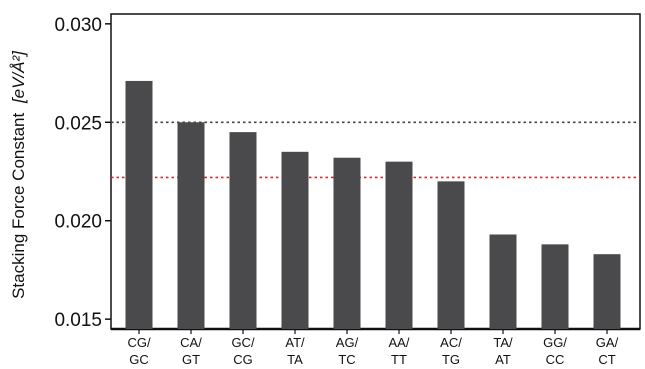  I want to click on x-tick-label-top: GA/, so click(607, 342).